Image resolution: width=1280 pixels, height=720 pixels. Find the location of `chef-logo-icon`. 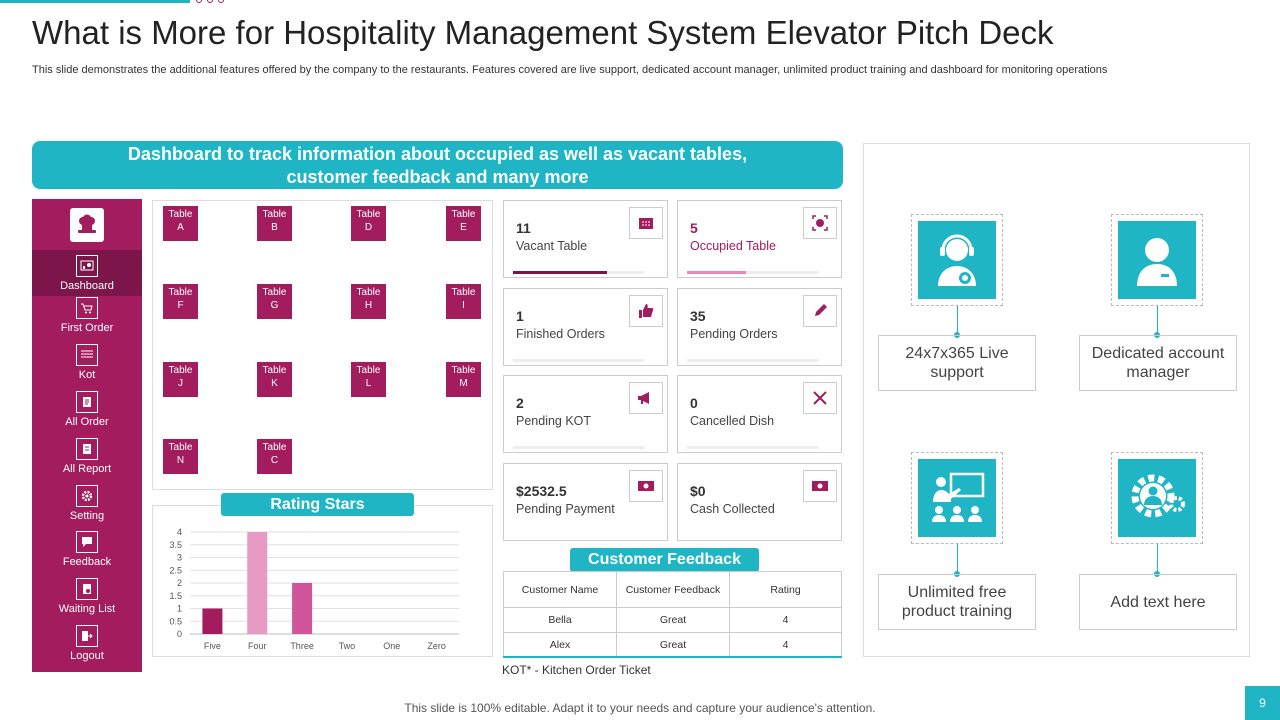

chef-logo-icon is located at coordinates (87, 225).